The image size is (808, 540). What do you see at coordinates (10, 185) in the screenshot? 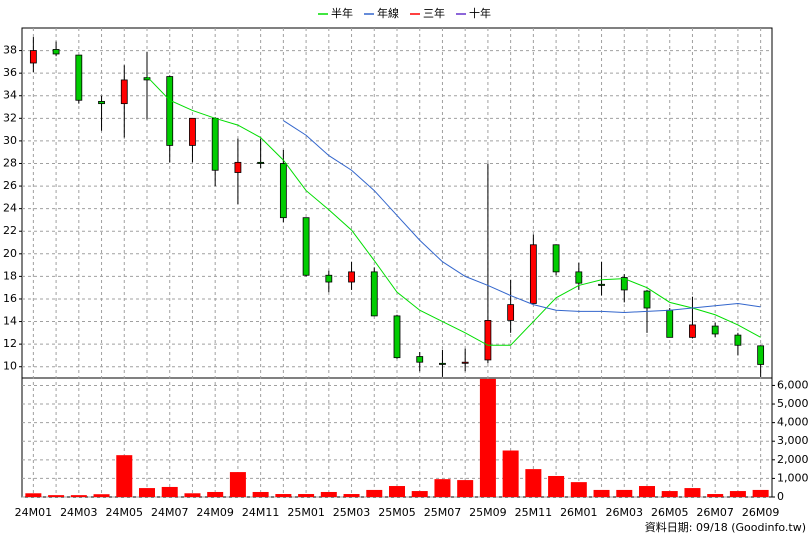
I see `y-tick-label: 26` at bounding box center [10, 185].